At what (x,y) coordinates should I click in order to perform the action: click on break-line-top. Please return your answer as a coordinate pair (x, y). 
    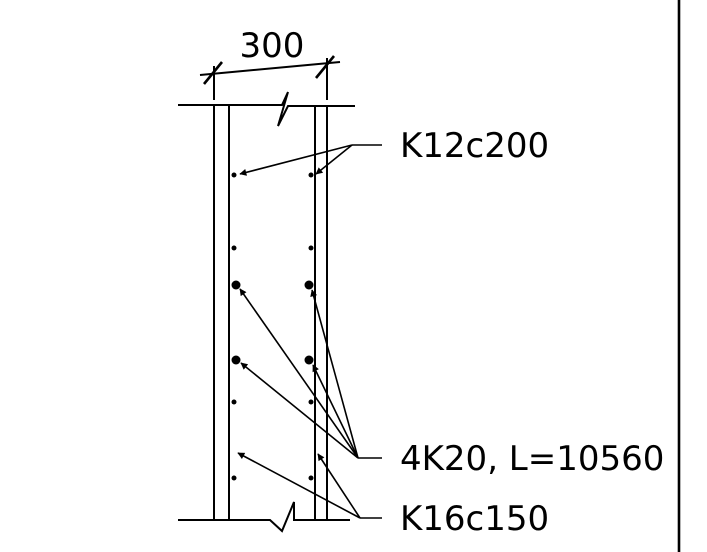
    Looking at the image, I should click on (266, 109).